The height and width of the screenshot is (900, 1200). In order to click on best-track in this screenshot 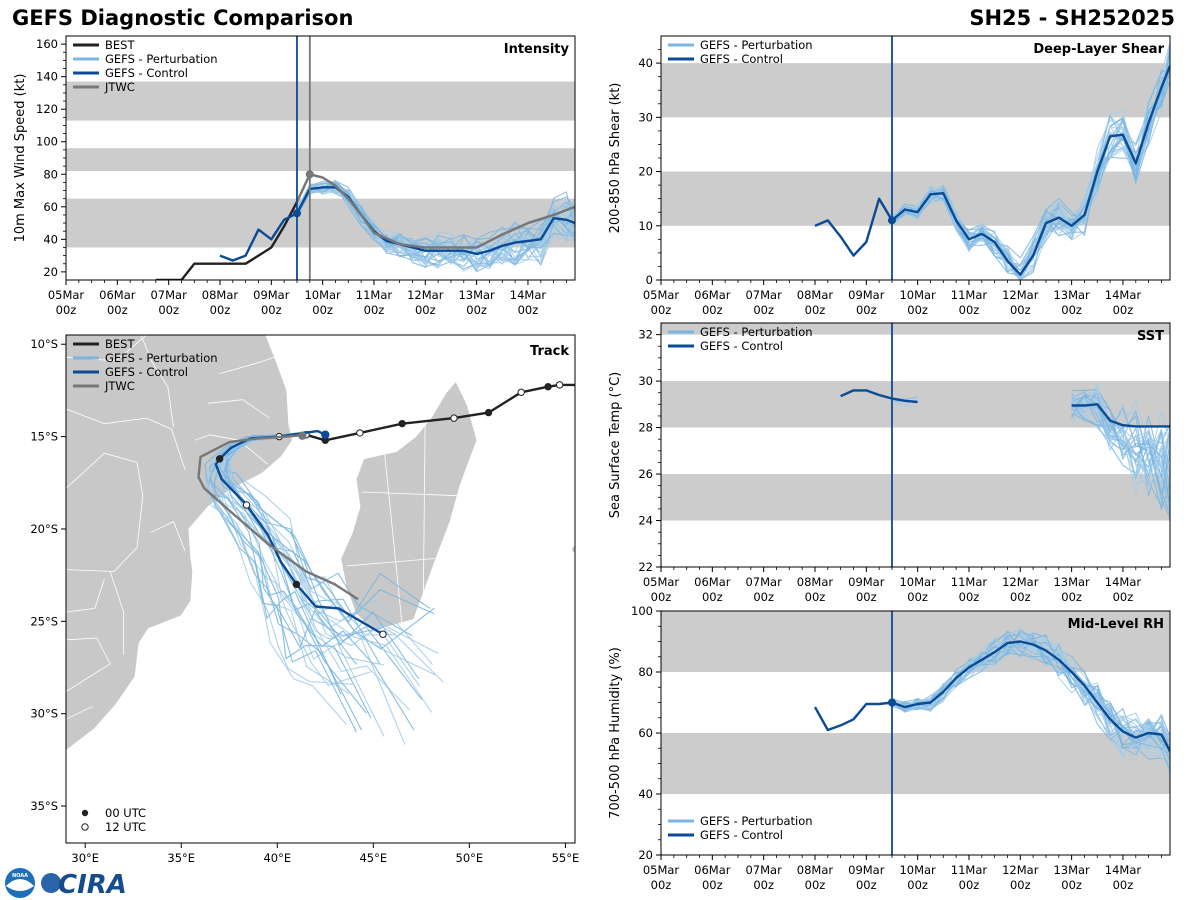, I will do `click(440, 412)`.